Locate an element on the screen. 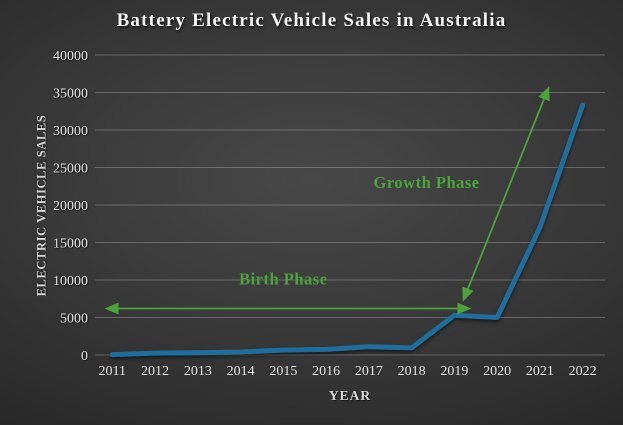 This screenshot has height=425, width=623. y-tick-label: 5000 is located at coordinates (74, 319).